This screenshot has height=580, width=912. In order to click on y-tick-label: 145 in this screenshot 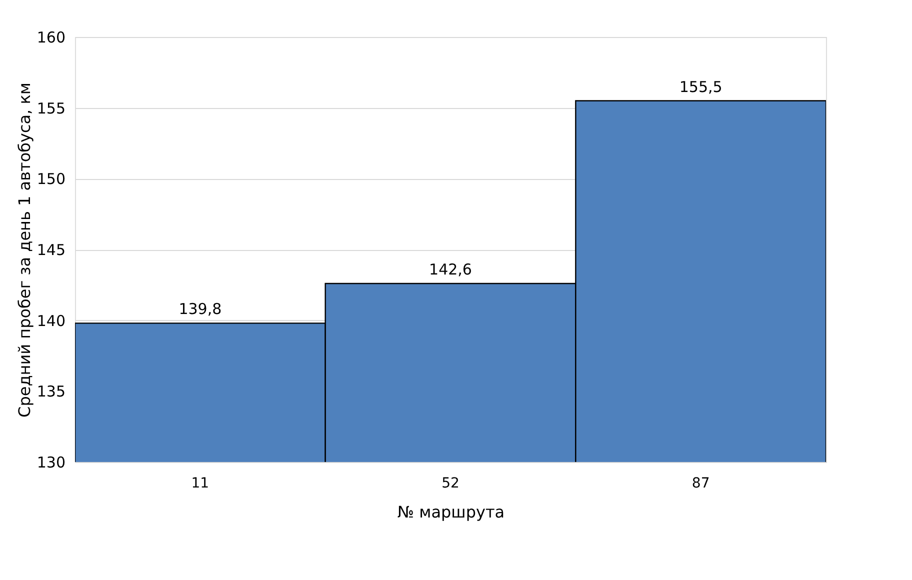, I will do `click(51, 250)`.